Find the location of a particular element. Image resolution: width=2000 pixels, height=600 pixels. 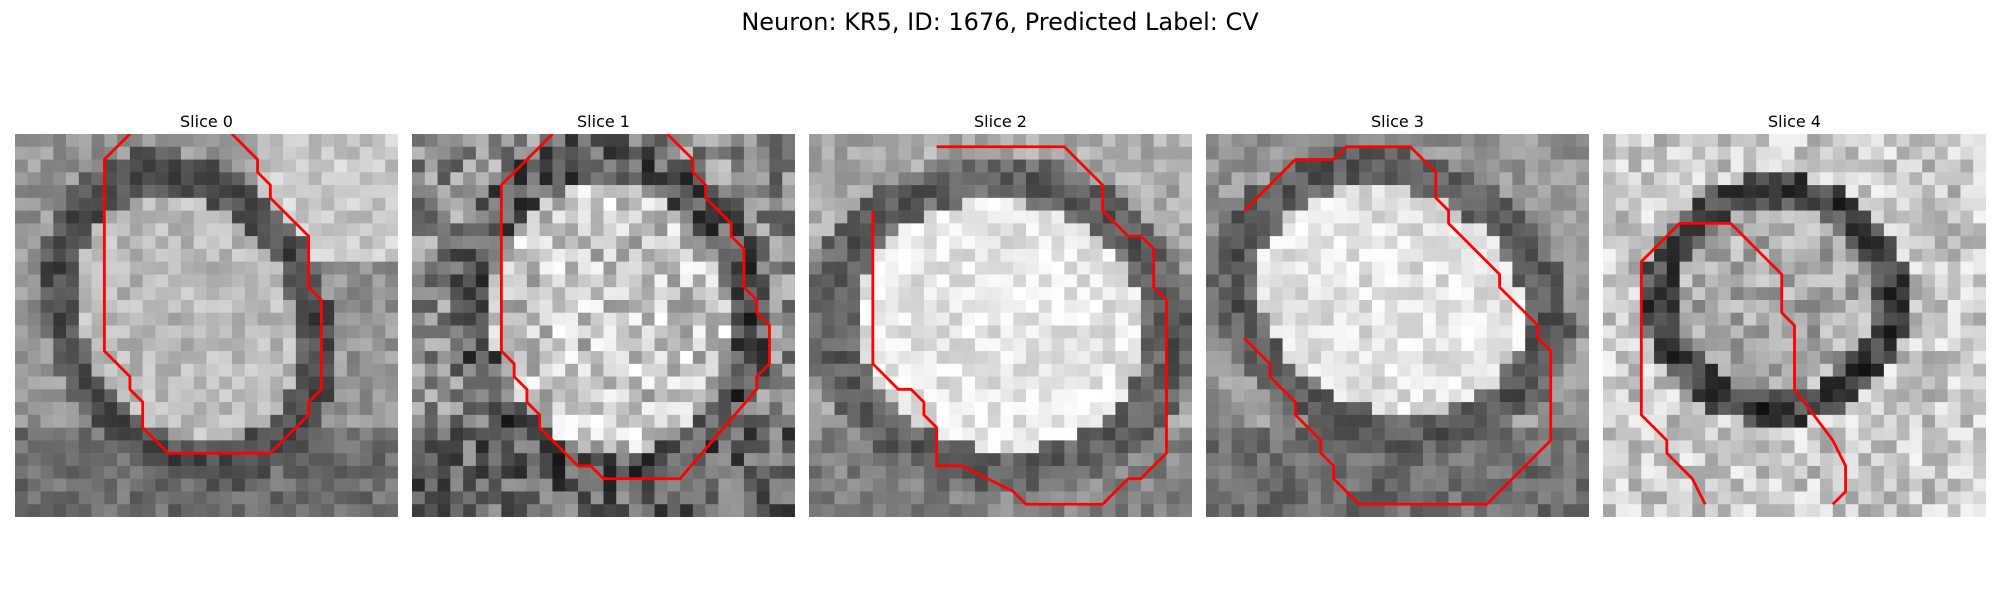

slice-title: Slice 4 is located at coordinates (1794, 121).